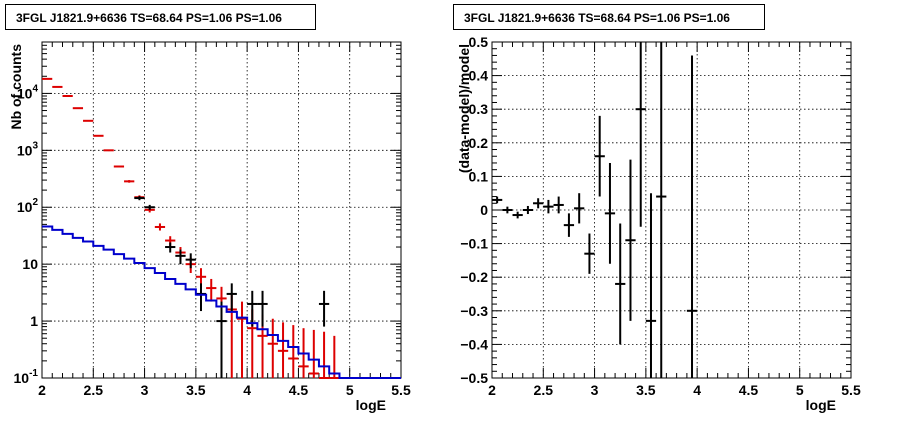 The width and height of the screenshot is (898, 421). What do you see at coordinates (800, 390) in the screenshot?
I see `residual-x-tick-label: 5` at bounding box center [800, 390].